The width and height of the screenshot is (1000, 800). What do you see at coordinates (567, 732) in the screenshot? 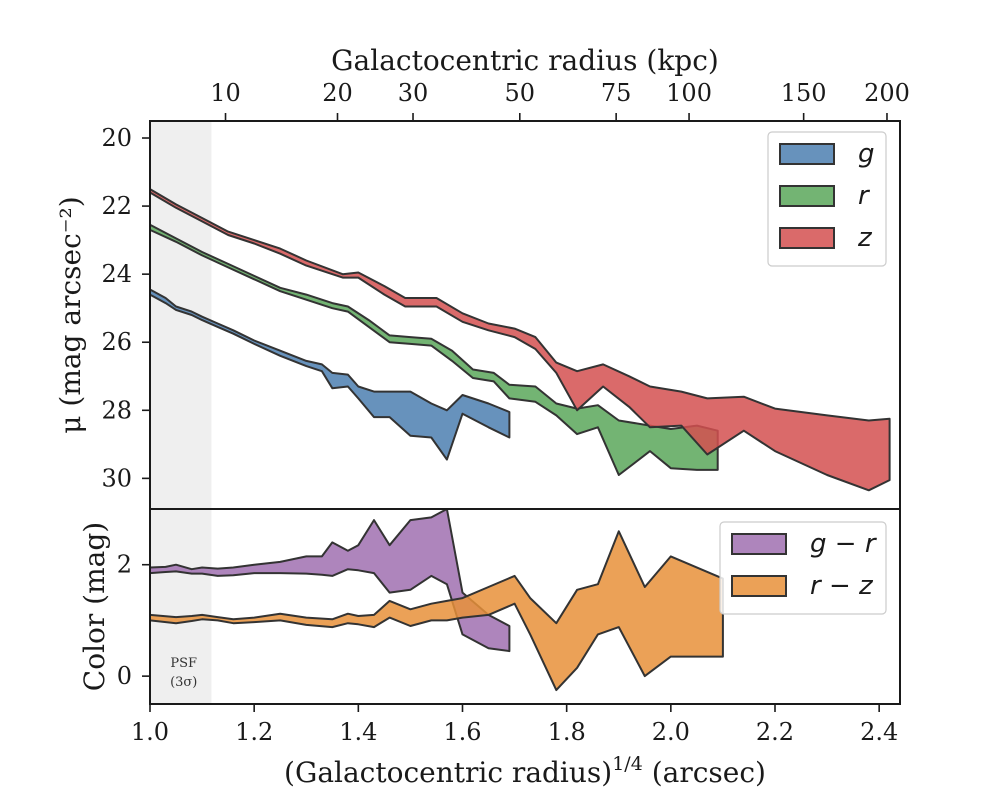
I see `x-tick-label: 1.8` at bounding box center [567, 732].